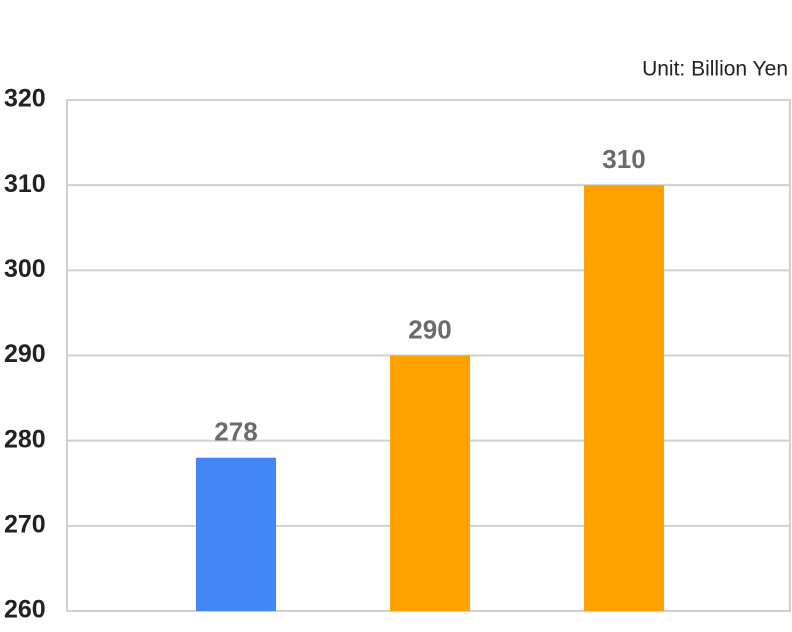 This screenshot has height=632, width=792. What do you see at coordinates (235, 432) in the screenshot?
I see `data-label: 278` at bounding box center [235, 432].